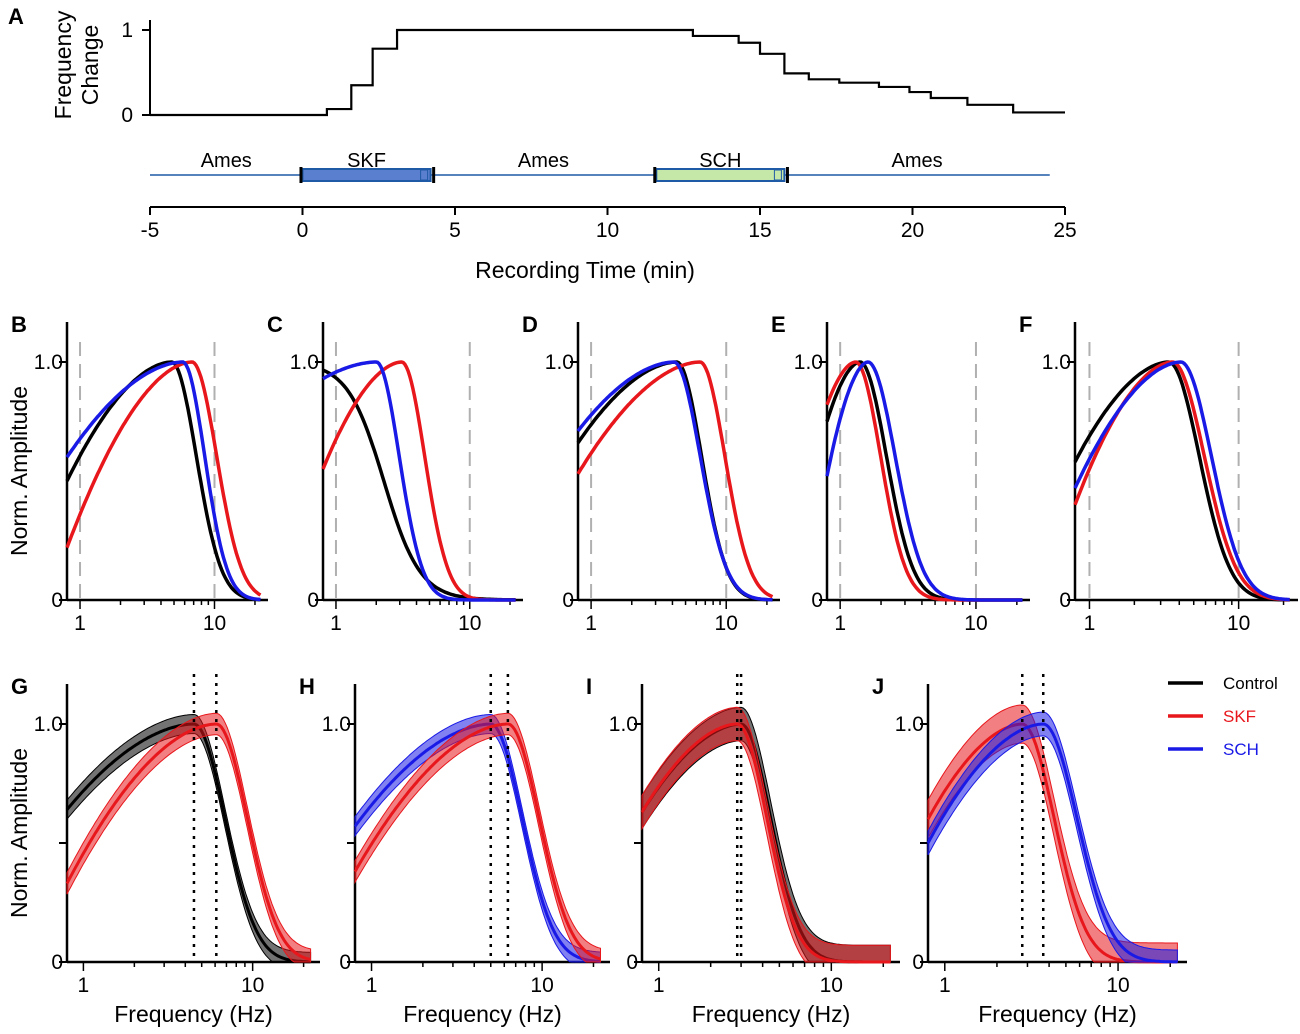 The image size is (1300, 1034). I want to click on x-tick-label-a: 10, so click(607, 230).